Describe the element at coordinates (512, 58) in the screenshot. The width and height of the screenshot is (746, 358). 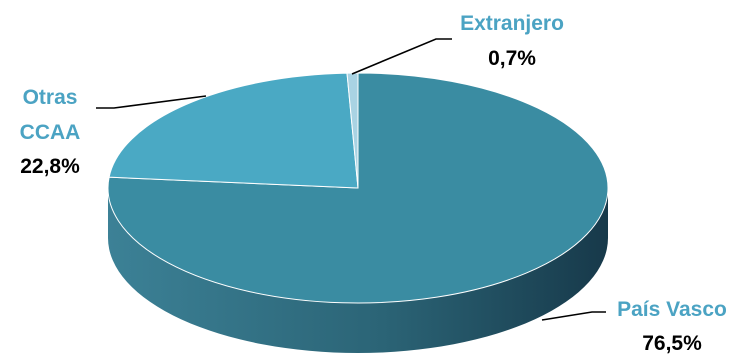
I see `value-extranjero: 0,7%` at that location.